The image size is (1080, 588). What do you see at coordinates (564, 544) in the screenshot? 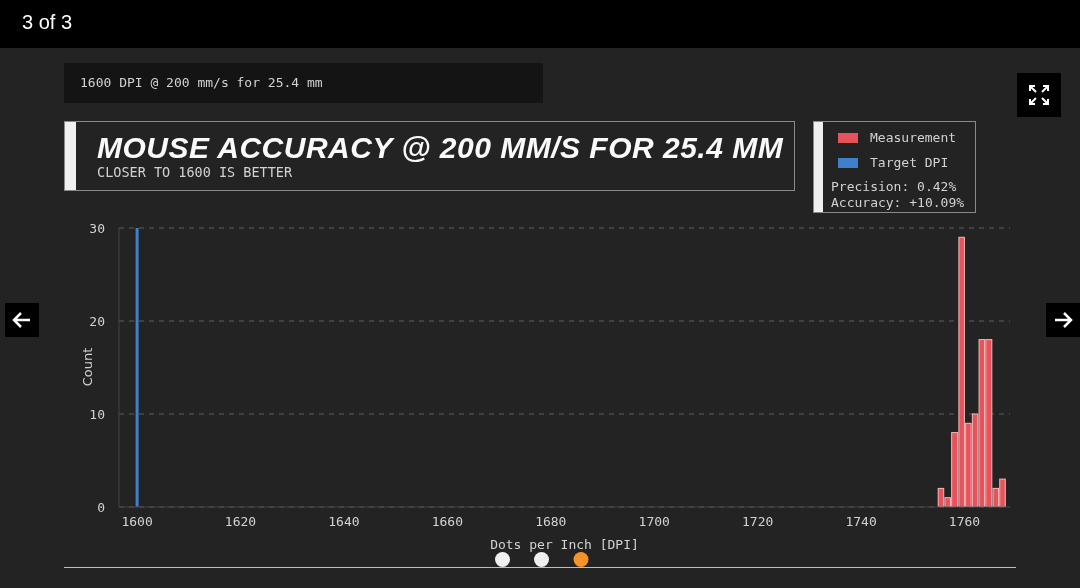
I see `x-axis-title: Dots per Inch [DPI]` at bounding box center [564, 544].